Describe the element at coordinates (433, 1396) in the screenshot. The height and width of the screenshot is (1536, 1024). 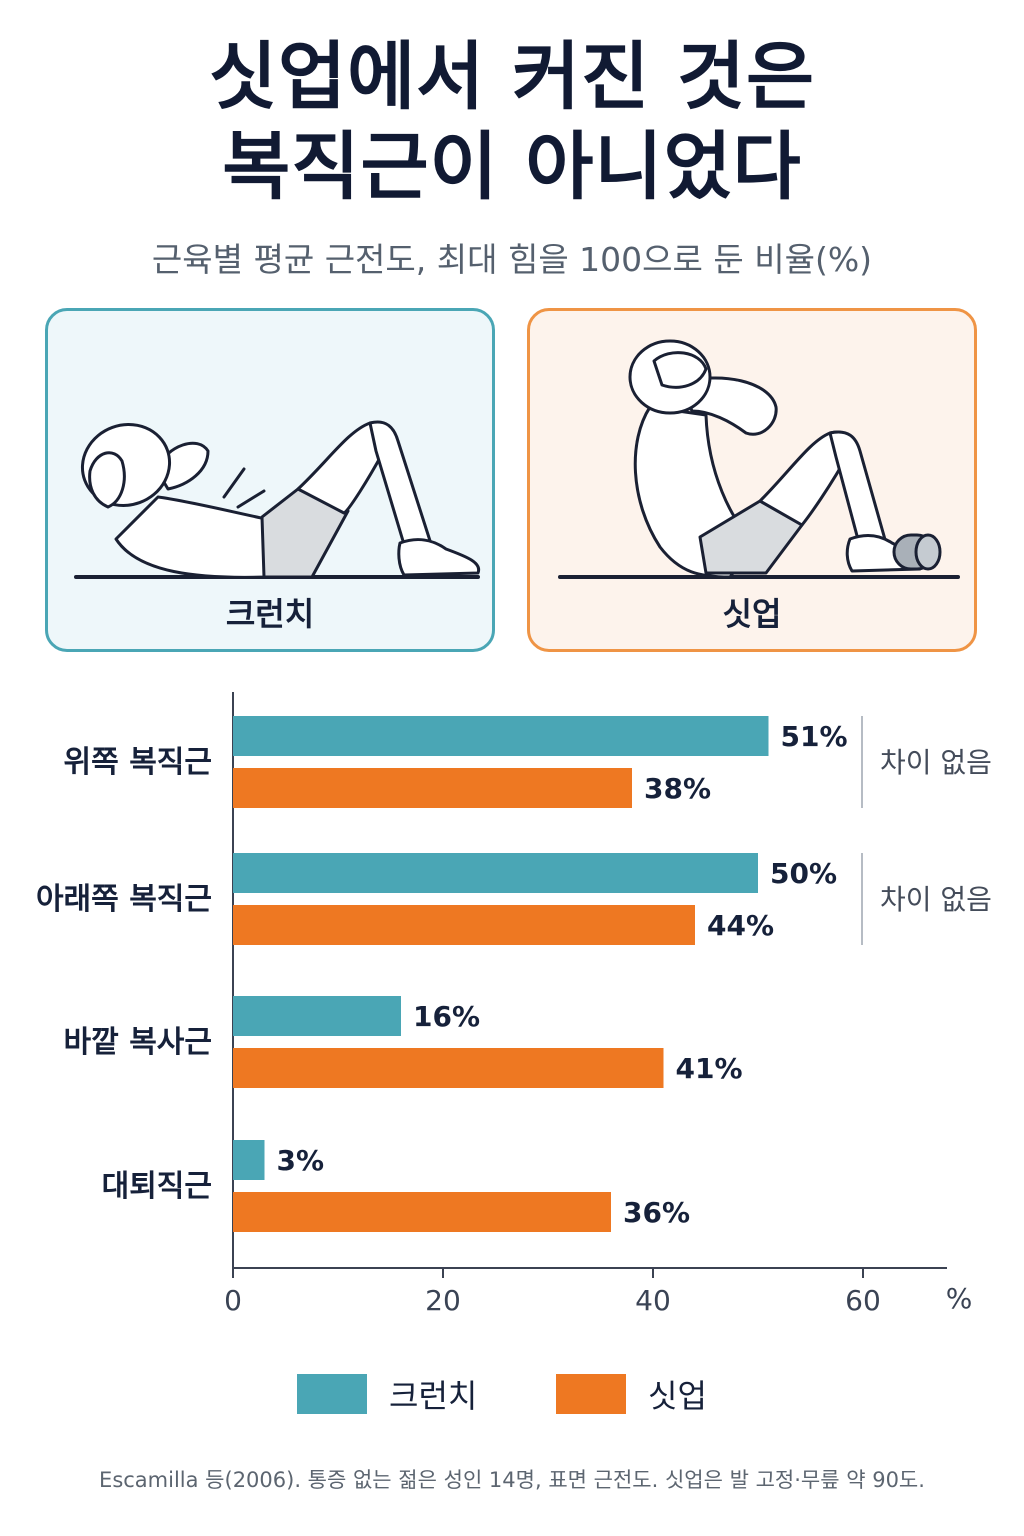
I see `legend-label-crunch: 크런치` at that location.